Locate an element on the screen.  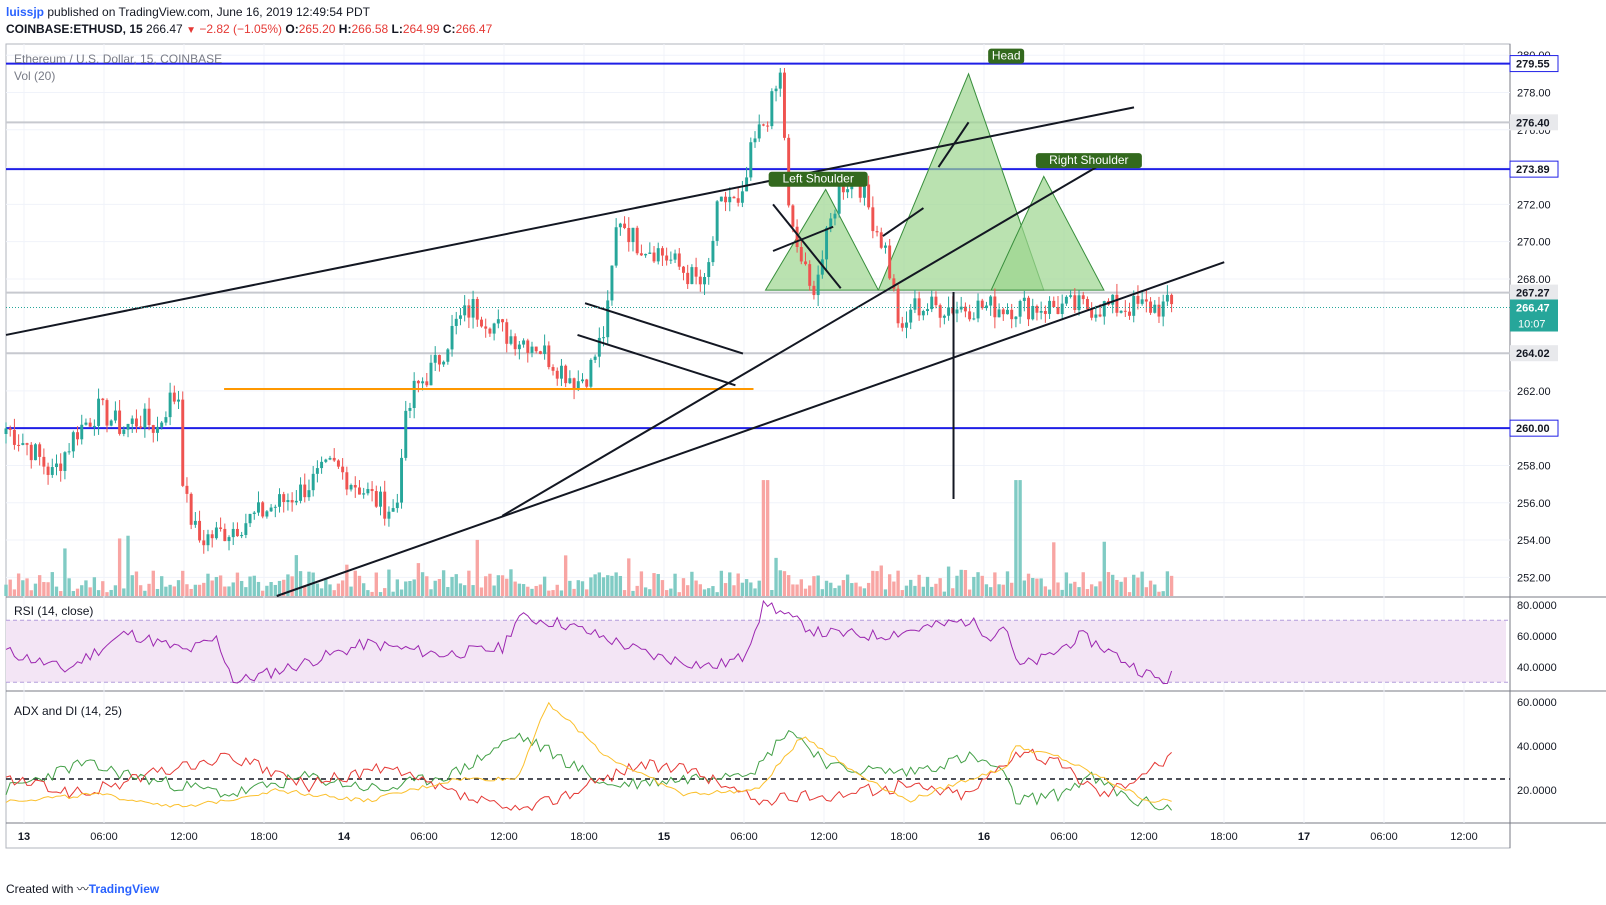
author-link: luissjp is located at coordinates (25, 12).